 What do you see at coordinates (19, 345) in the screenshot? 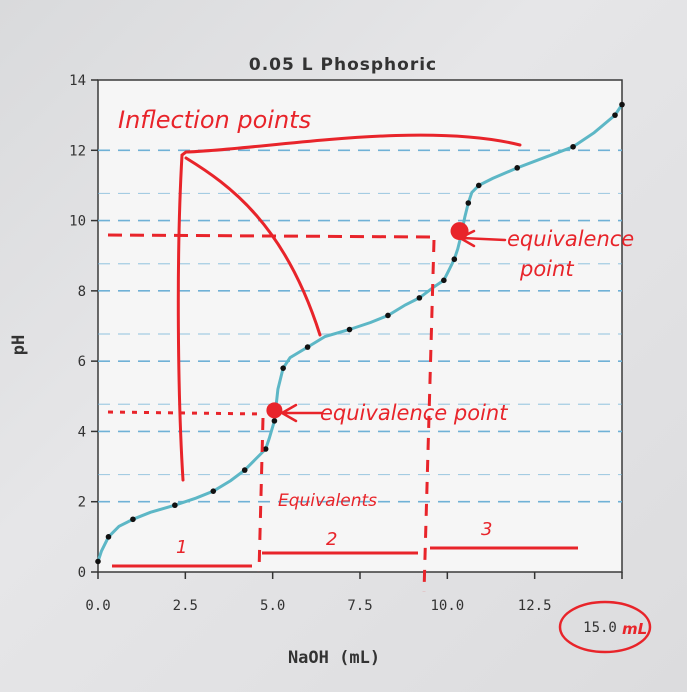
I see `y-axis-title: pH` at bounding box center [19, 345].